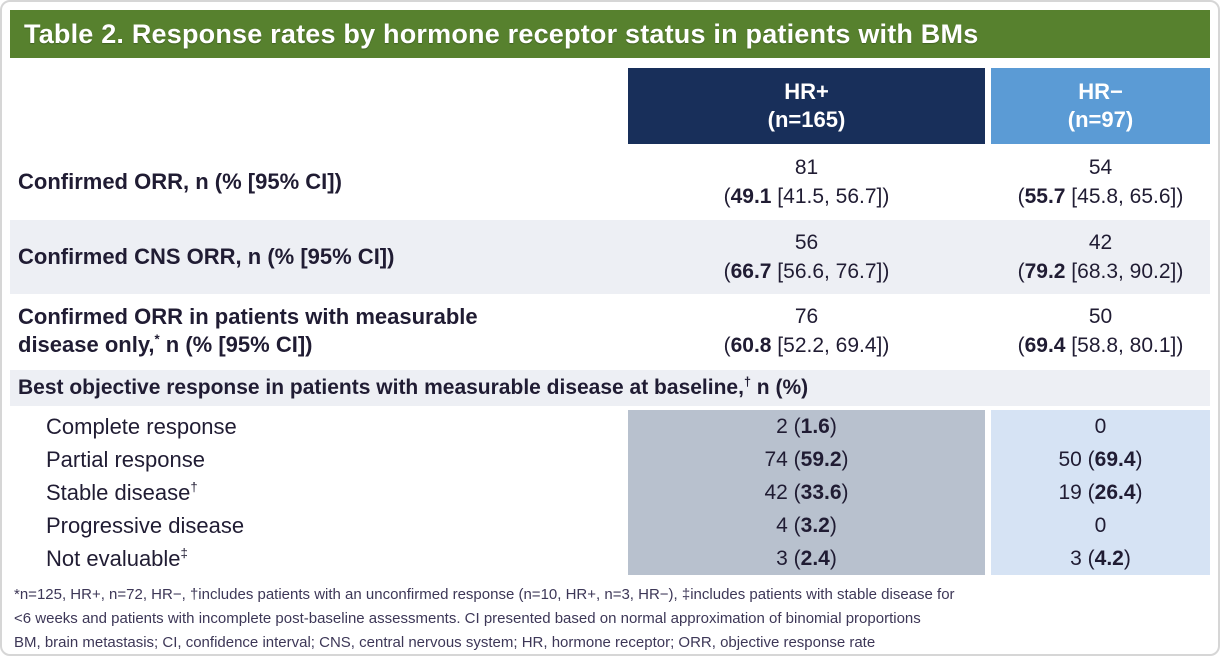 This screenshot has width=1220, height=656. Describe the element at coordinates (1076, 492) in the screenshot. I see `value-text: 19 (` at that location.